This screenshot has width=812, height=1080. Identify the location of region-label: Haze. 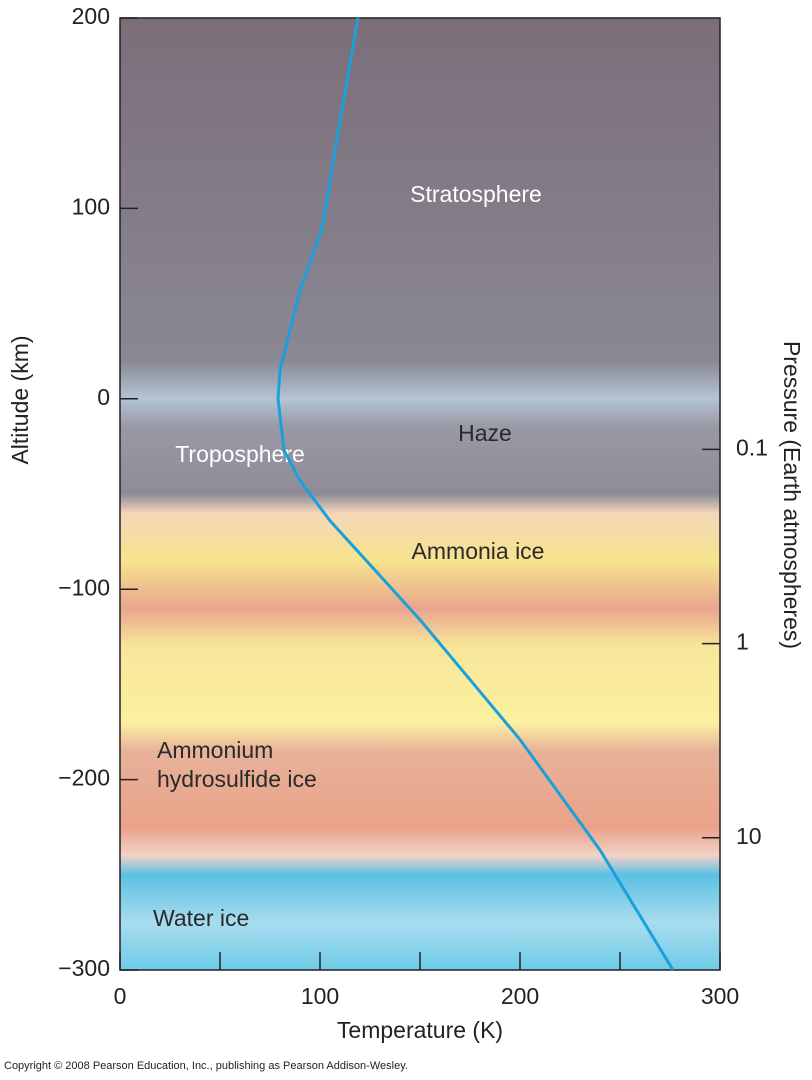
(485, 433).